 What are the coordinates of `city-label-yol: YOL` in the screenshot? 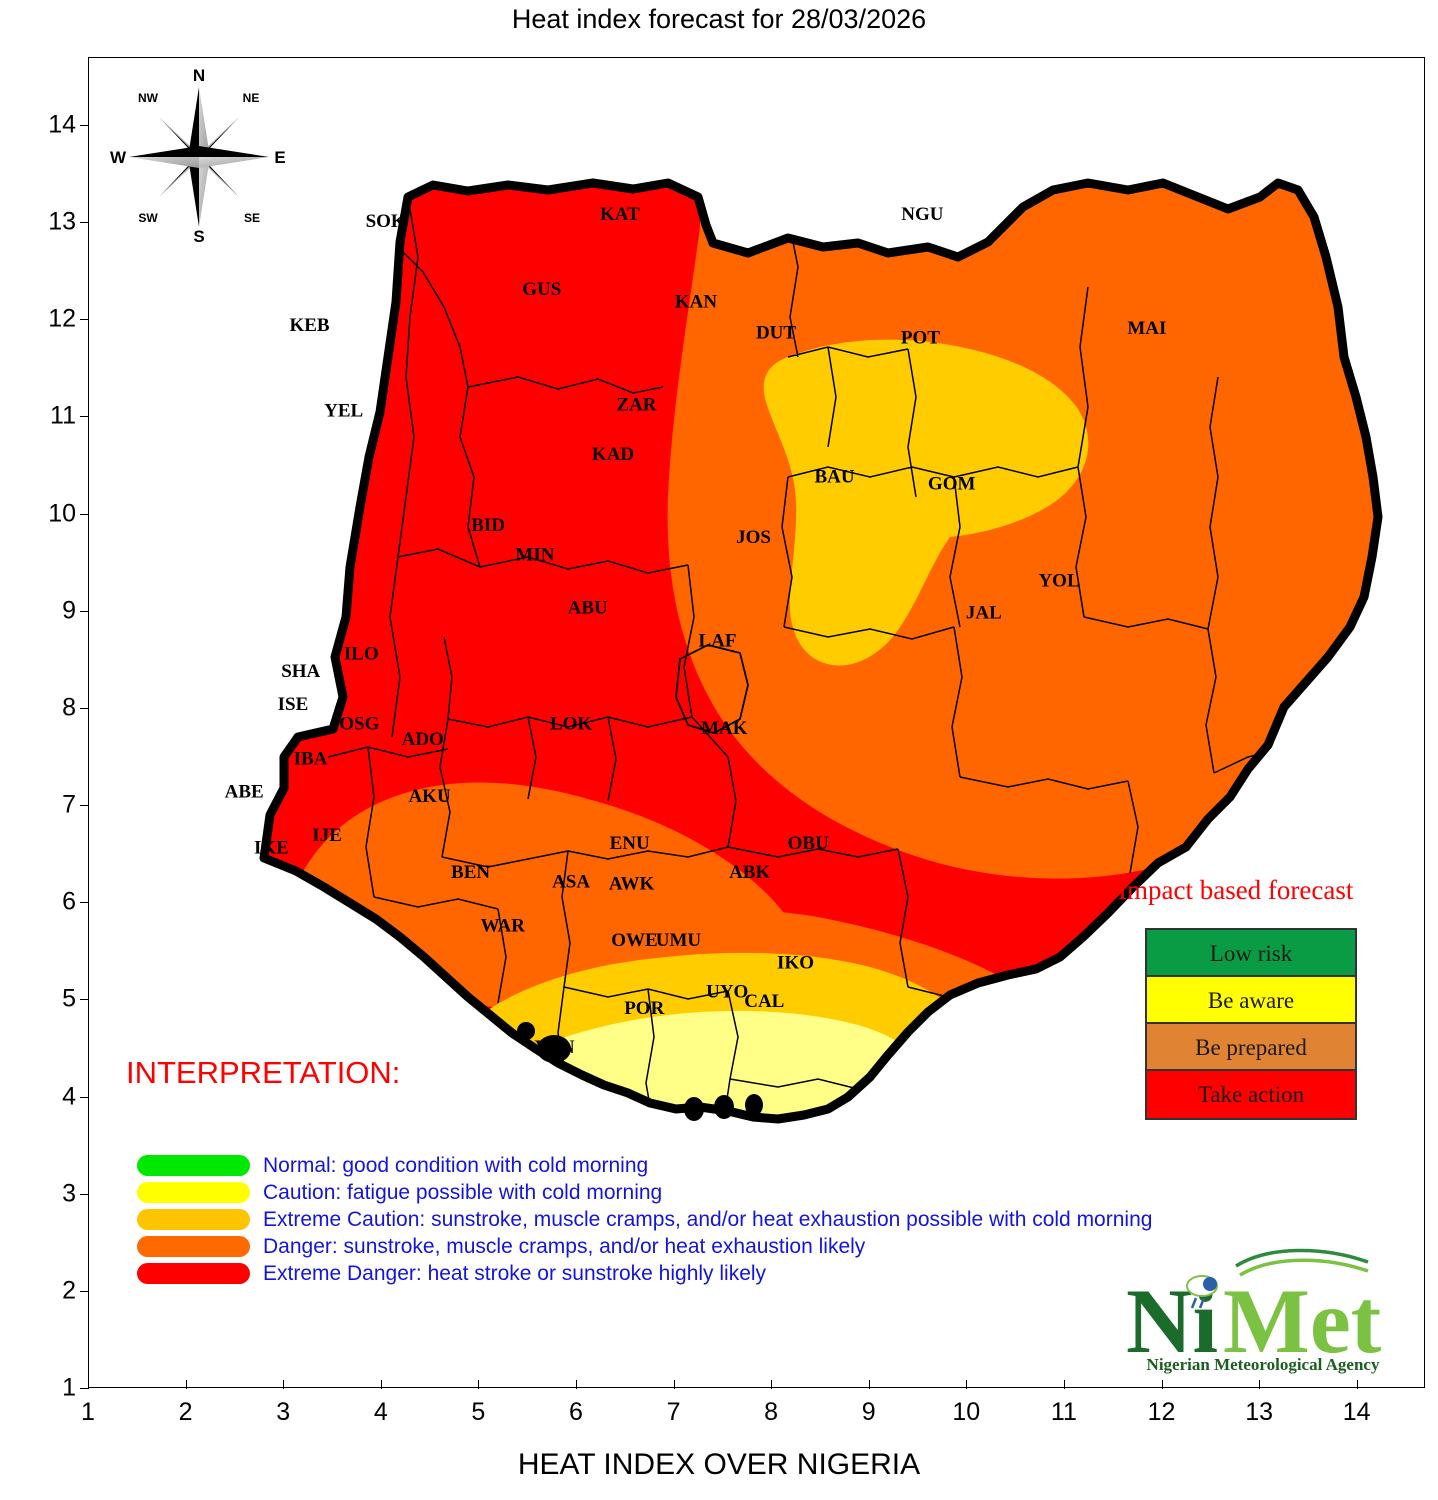 It's located at (1058, 580).